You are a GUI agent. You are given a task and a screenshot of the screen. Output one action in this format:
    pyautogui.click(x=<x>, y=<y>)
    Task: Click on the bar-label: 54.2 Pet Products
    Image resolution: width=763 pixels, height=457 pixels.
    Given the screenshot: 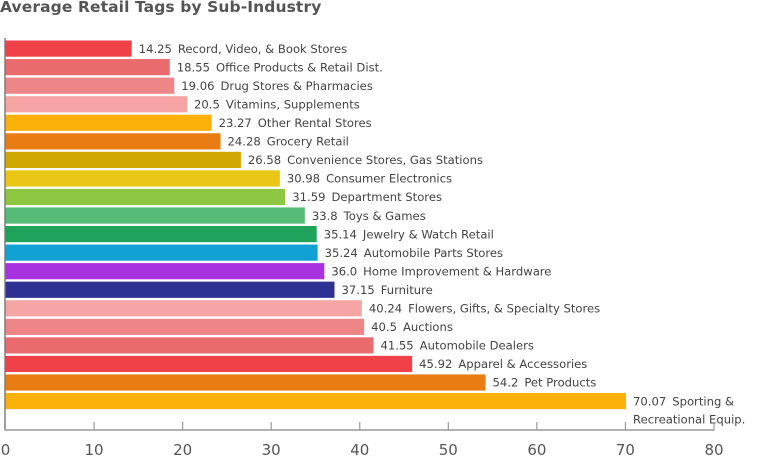 What is the action you would take?
    pyautogui.click(x=545, y=383)
    